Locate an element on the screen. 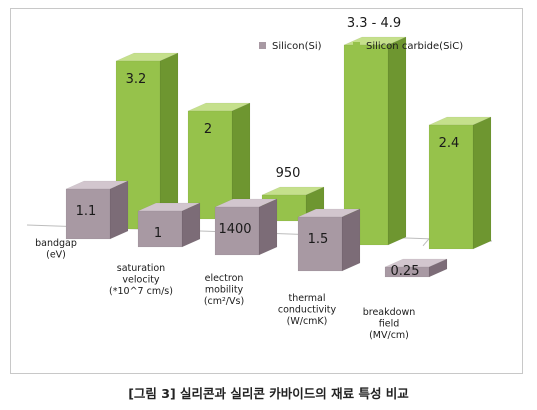 The width and height of the screenshot is (537, 410). bar-si-0-side is located at coordinates (119, 210).